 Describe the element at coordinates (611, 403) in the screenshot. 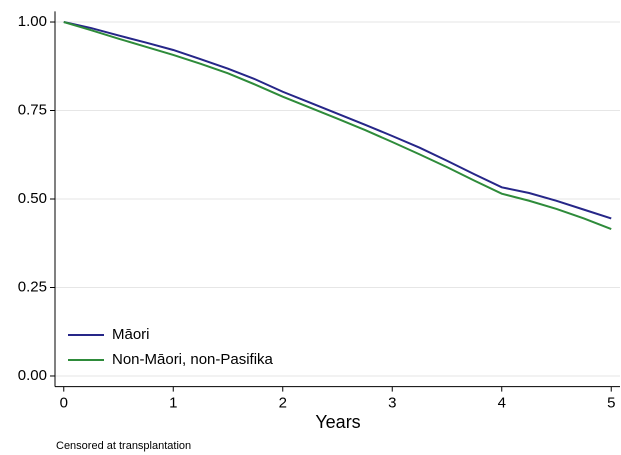

I see `x-tick-label: 5` at that location.